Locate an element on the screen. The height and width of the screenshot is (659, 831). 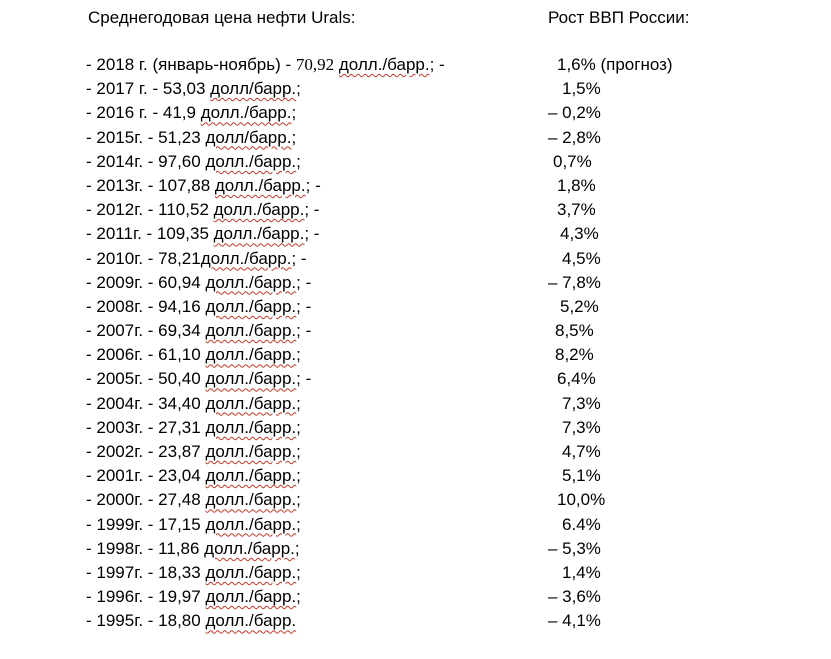
oil-price-year-value: - 2007г. - 69,34 is located at coordinates (146, 331).